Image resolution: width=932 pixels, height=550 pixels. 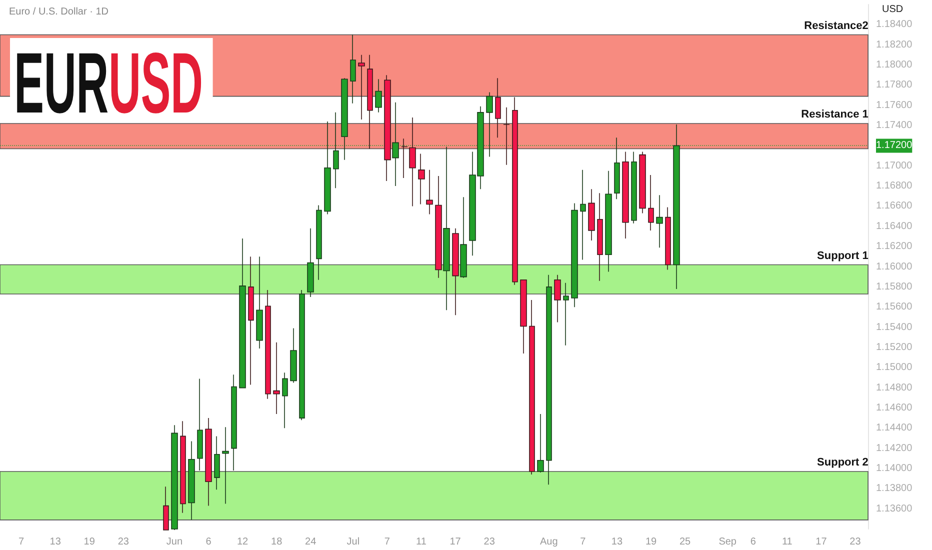 I want to click on y-axis-title: USD, so click(x=893, y=9).